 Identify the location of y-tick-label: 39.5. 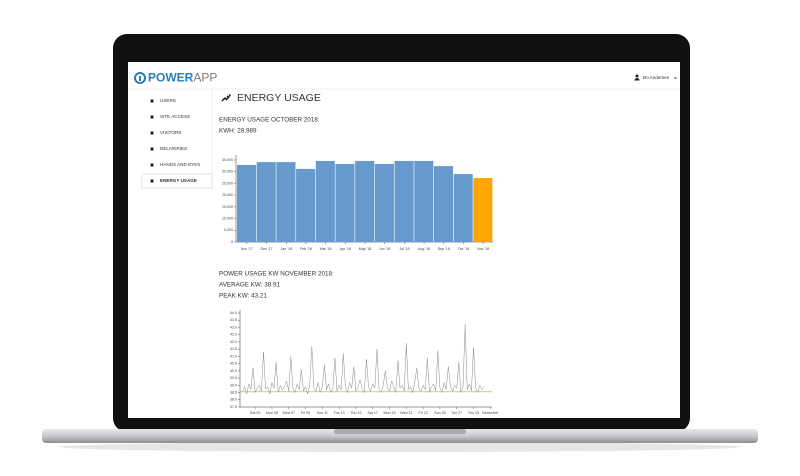
(233, 378).